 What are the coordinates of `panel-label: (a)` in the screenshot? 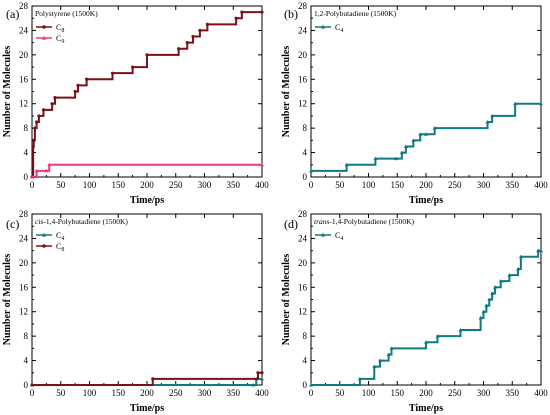 It's located at (12, 14).